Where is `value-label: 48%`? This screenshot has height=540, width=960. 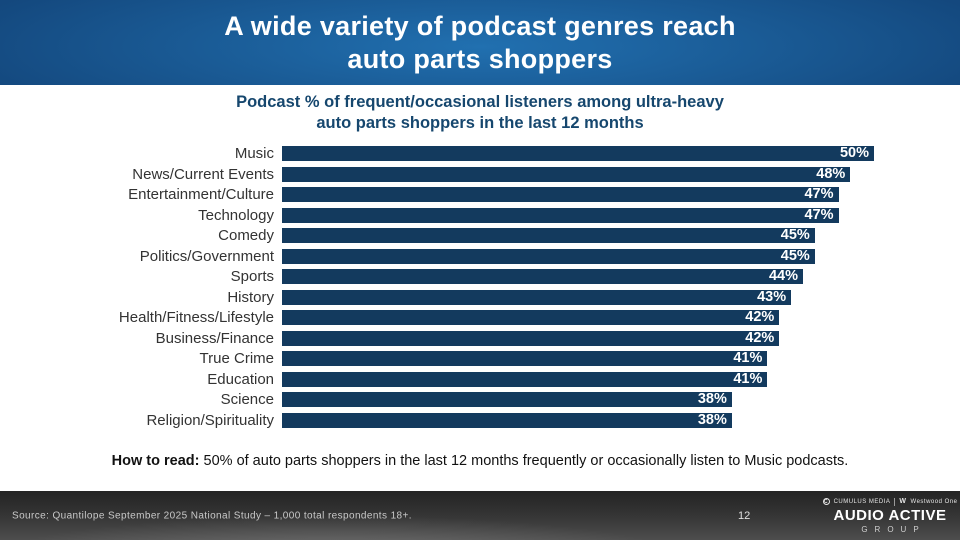 value-label: 48% is located at coordinates (831, 173).